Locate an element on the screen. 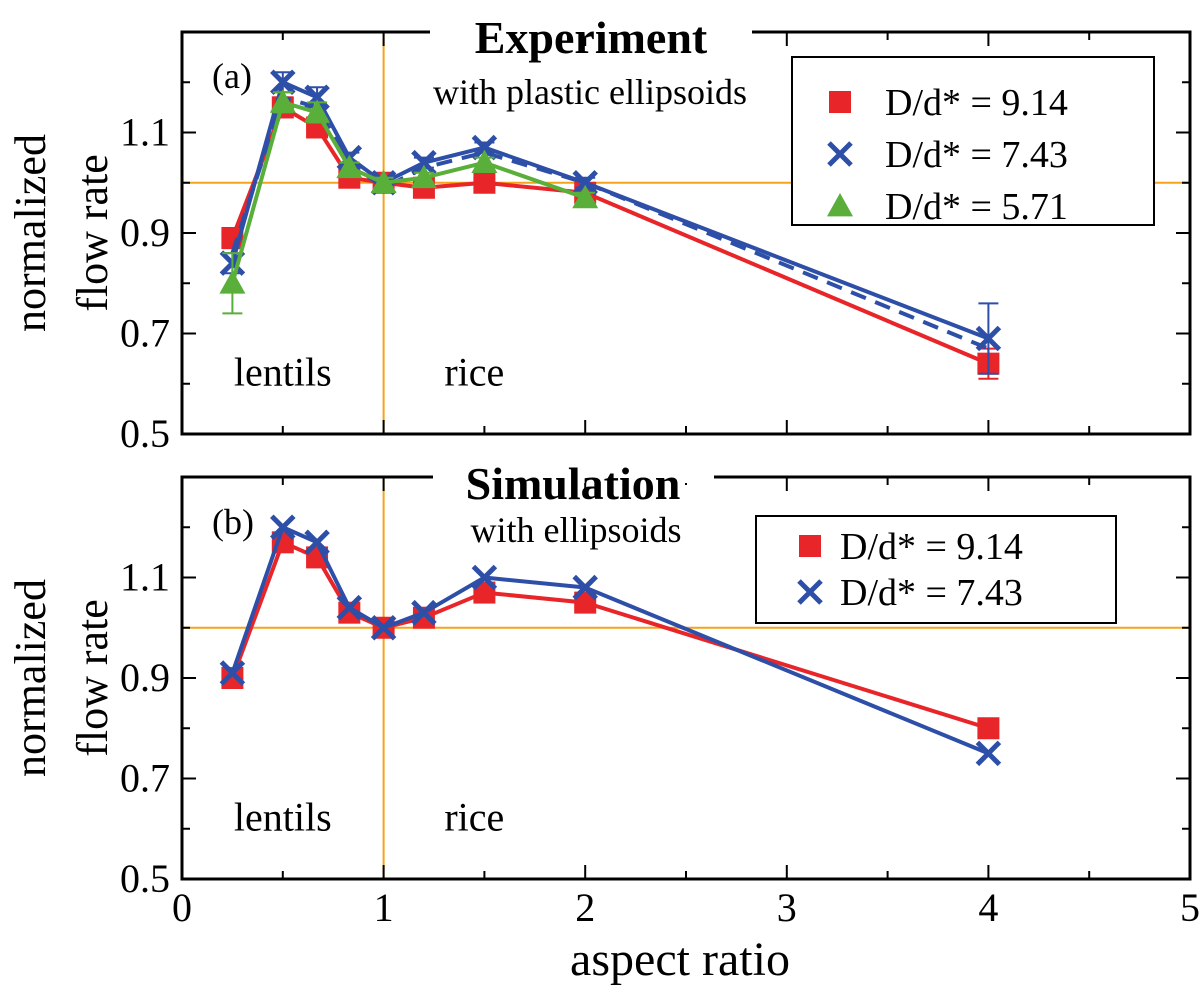  series-line is located at coordinates (408, 192).